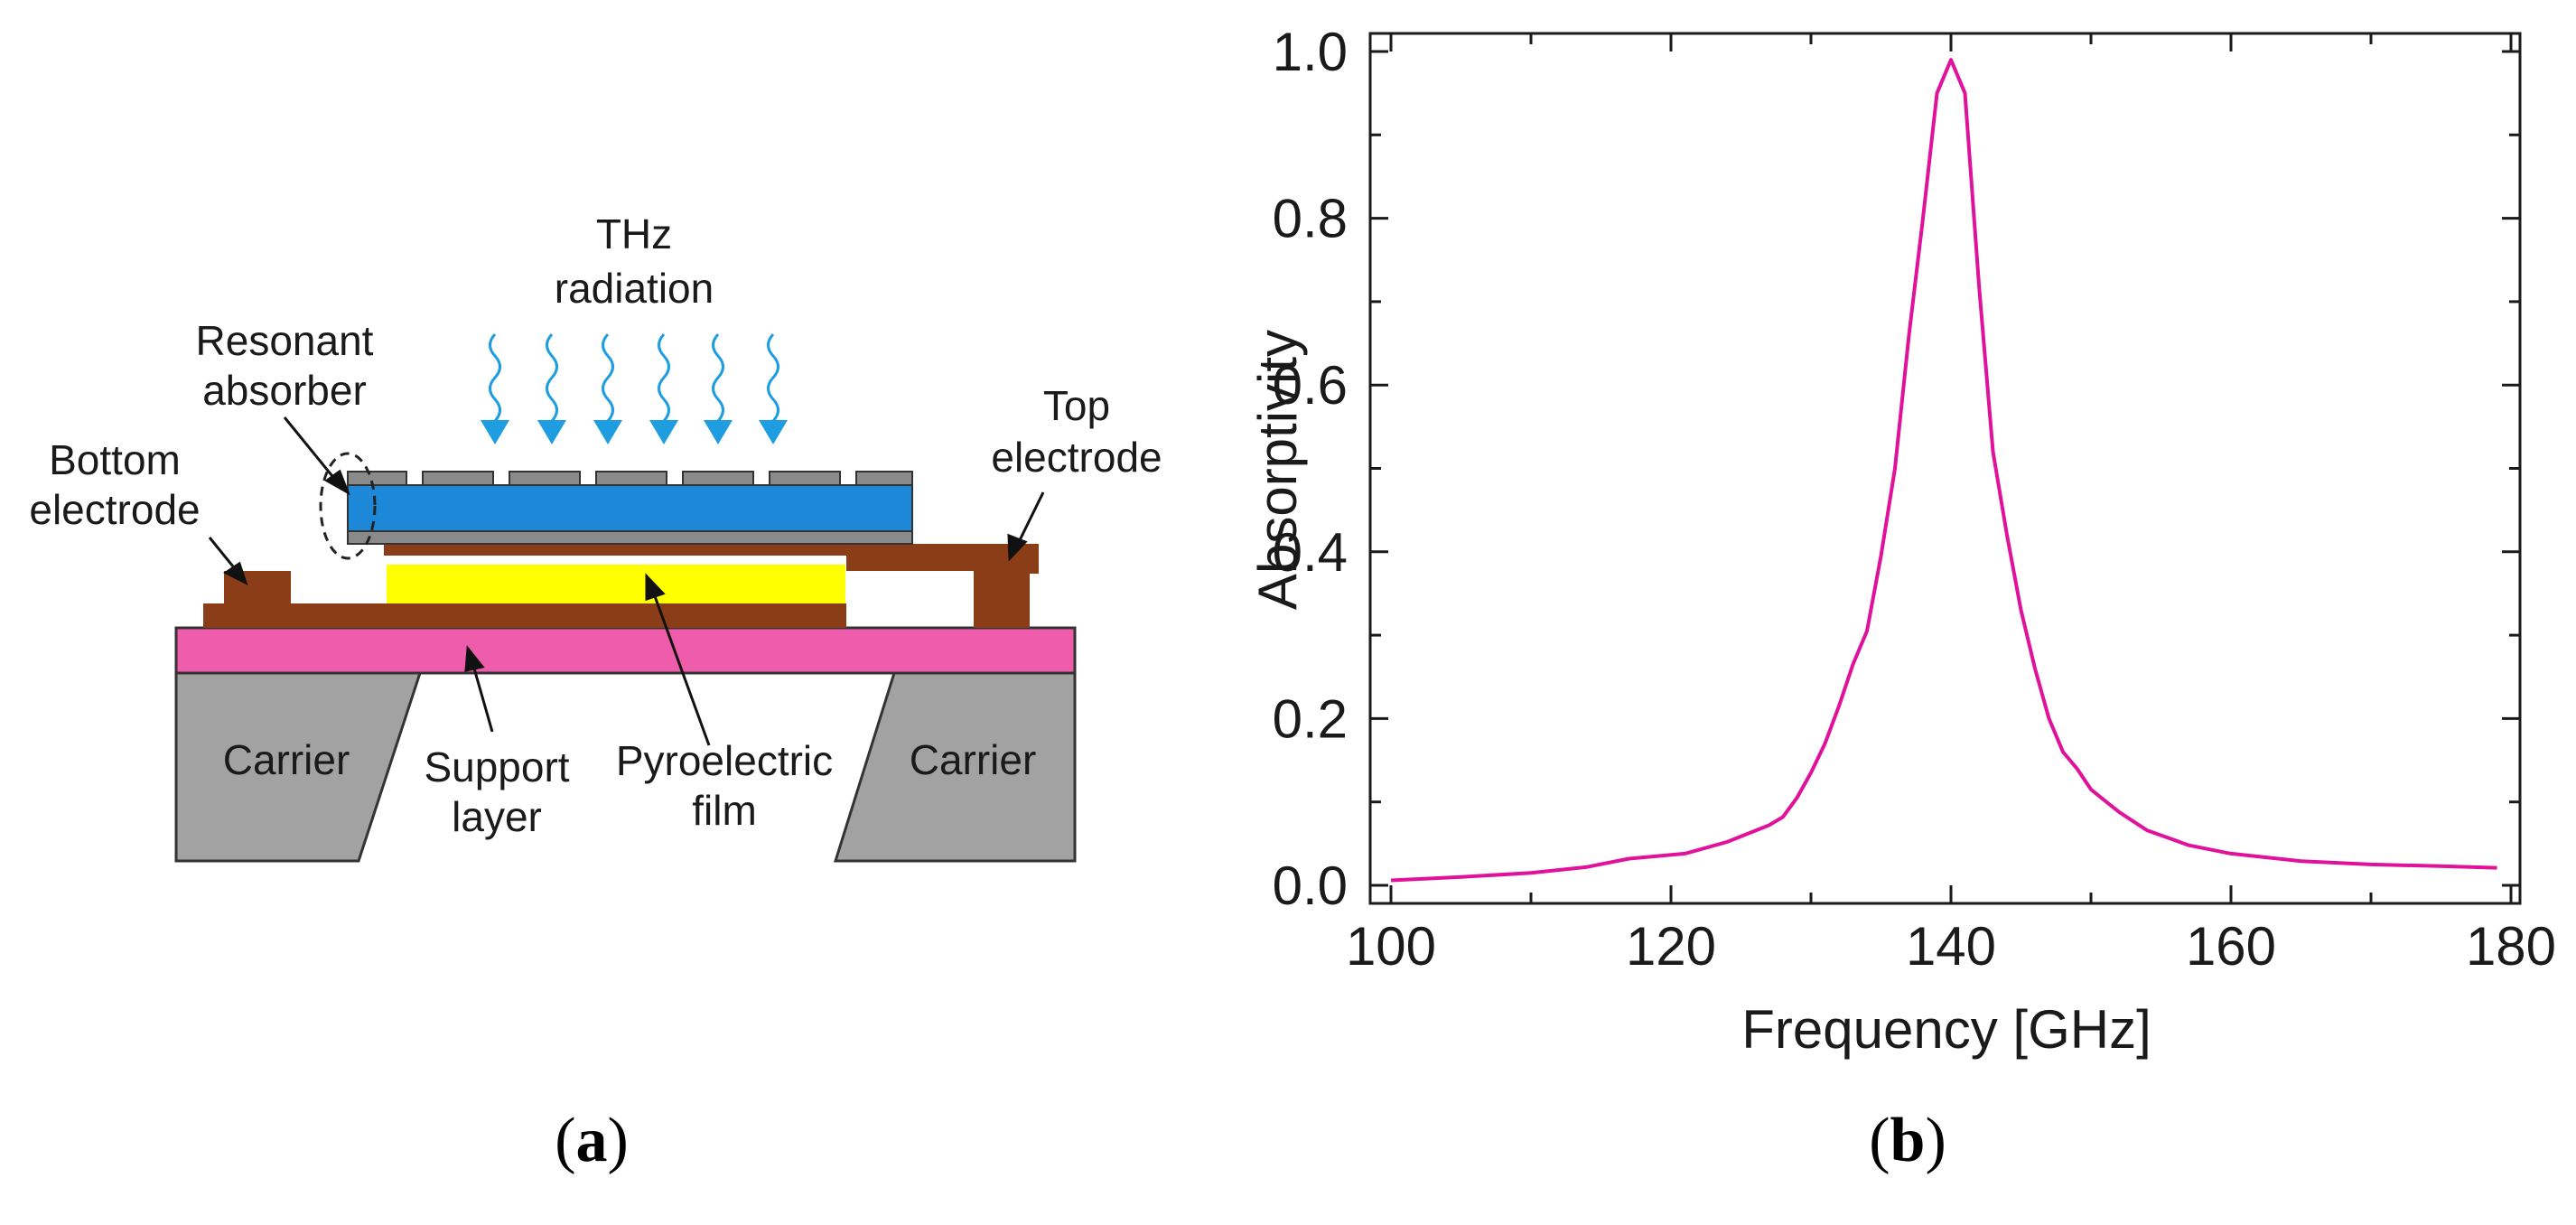 The height and width of the screenshot is (1225, 2576). Describe the element at coordinates (634, 233) in the screenshot. I see `thz-label-line1: THz` at that location.